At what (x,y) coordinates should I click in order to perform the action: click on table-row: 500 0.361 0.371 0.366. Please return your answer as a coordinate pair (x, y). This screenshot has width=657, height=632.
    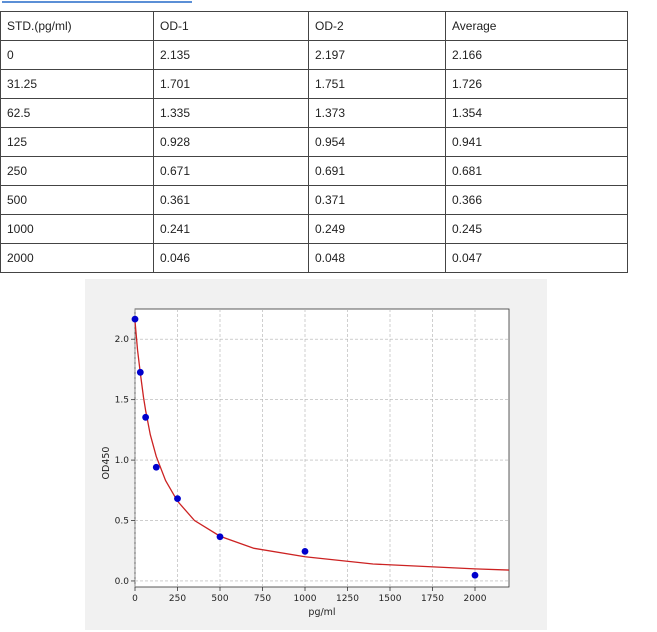
    Looking at the image, I should click on (314, 200).